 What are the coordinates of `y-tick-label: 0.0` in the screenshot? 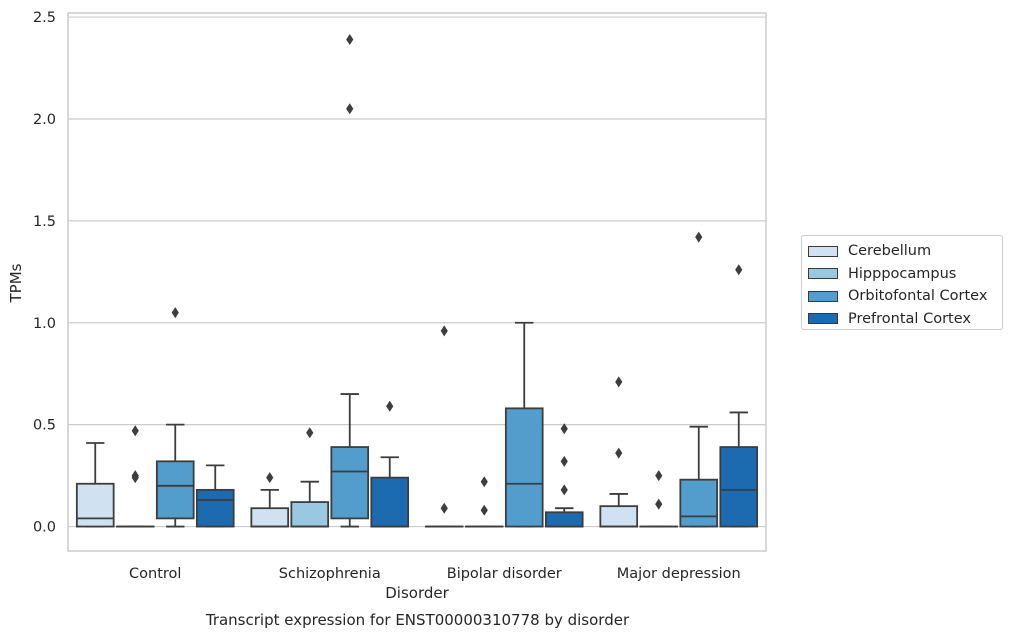 It's located at (44, 528).